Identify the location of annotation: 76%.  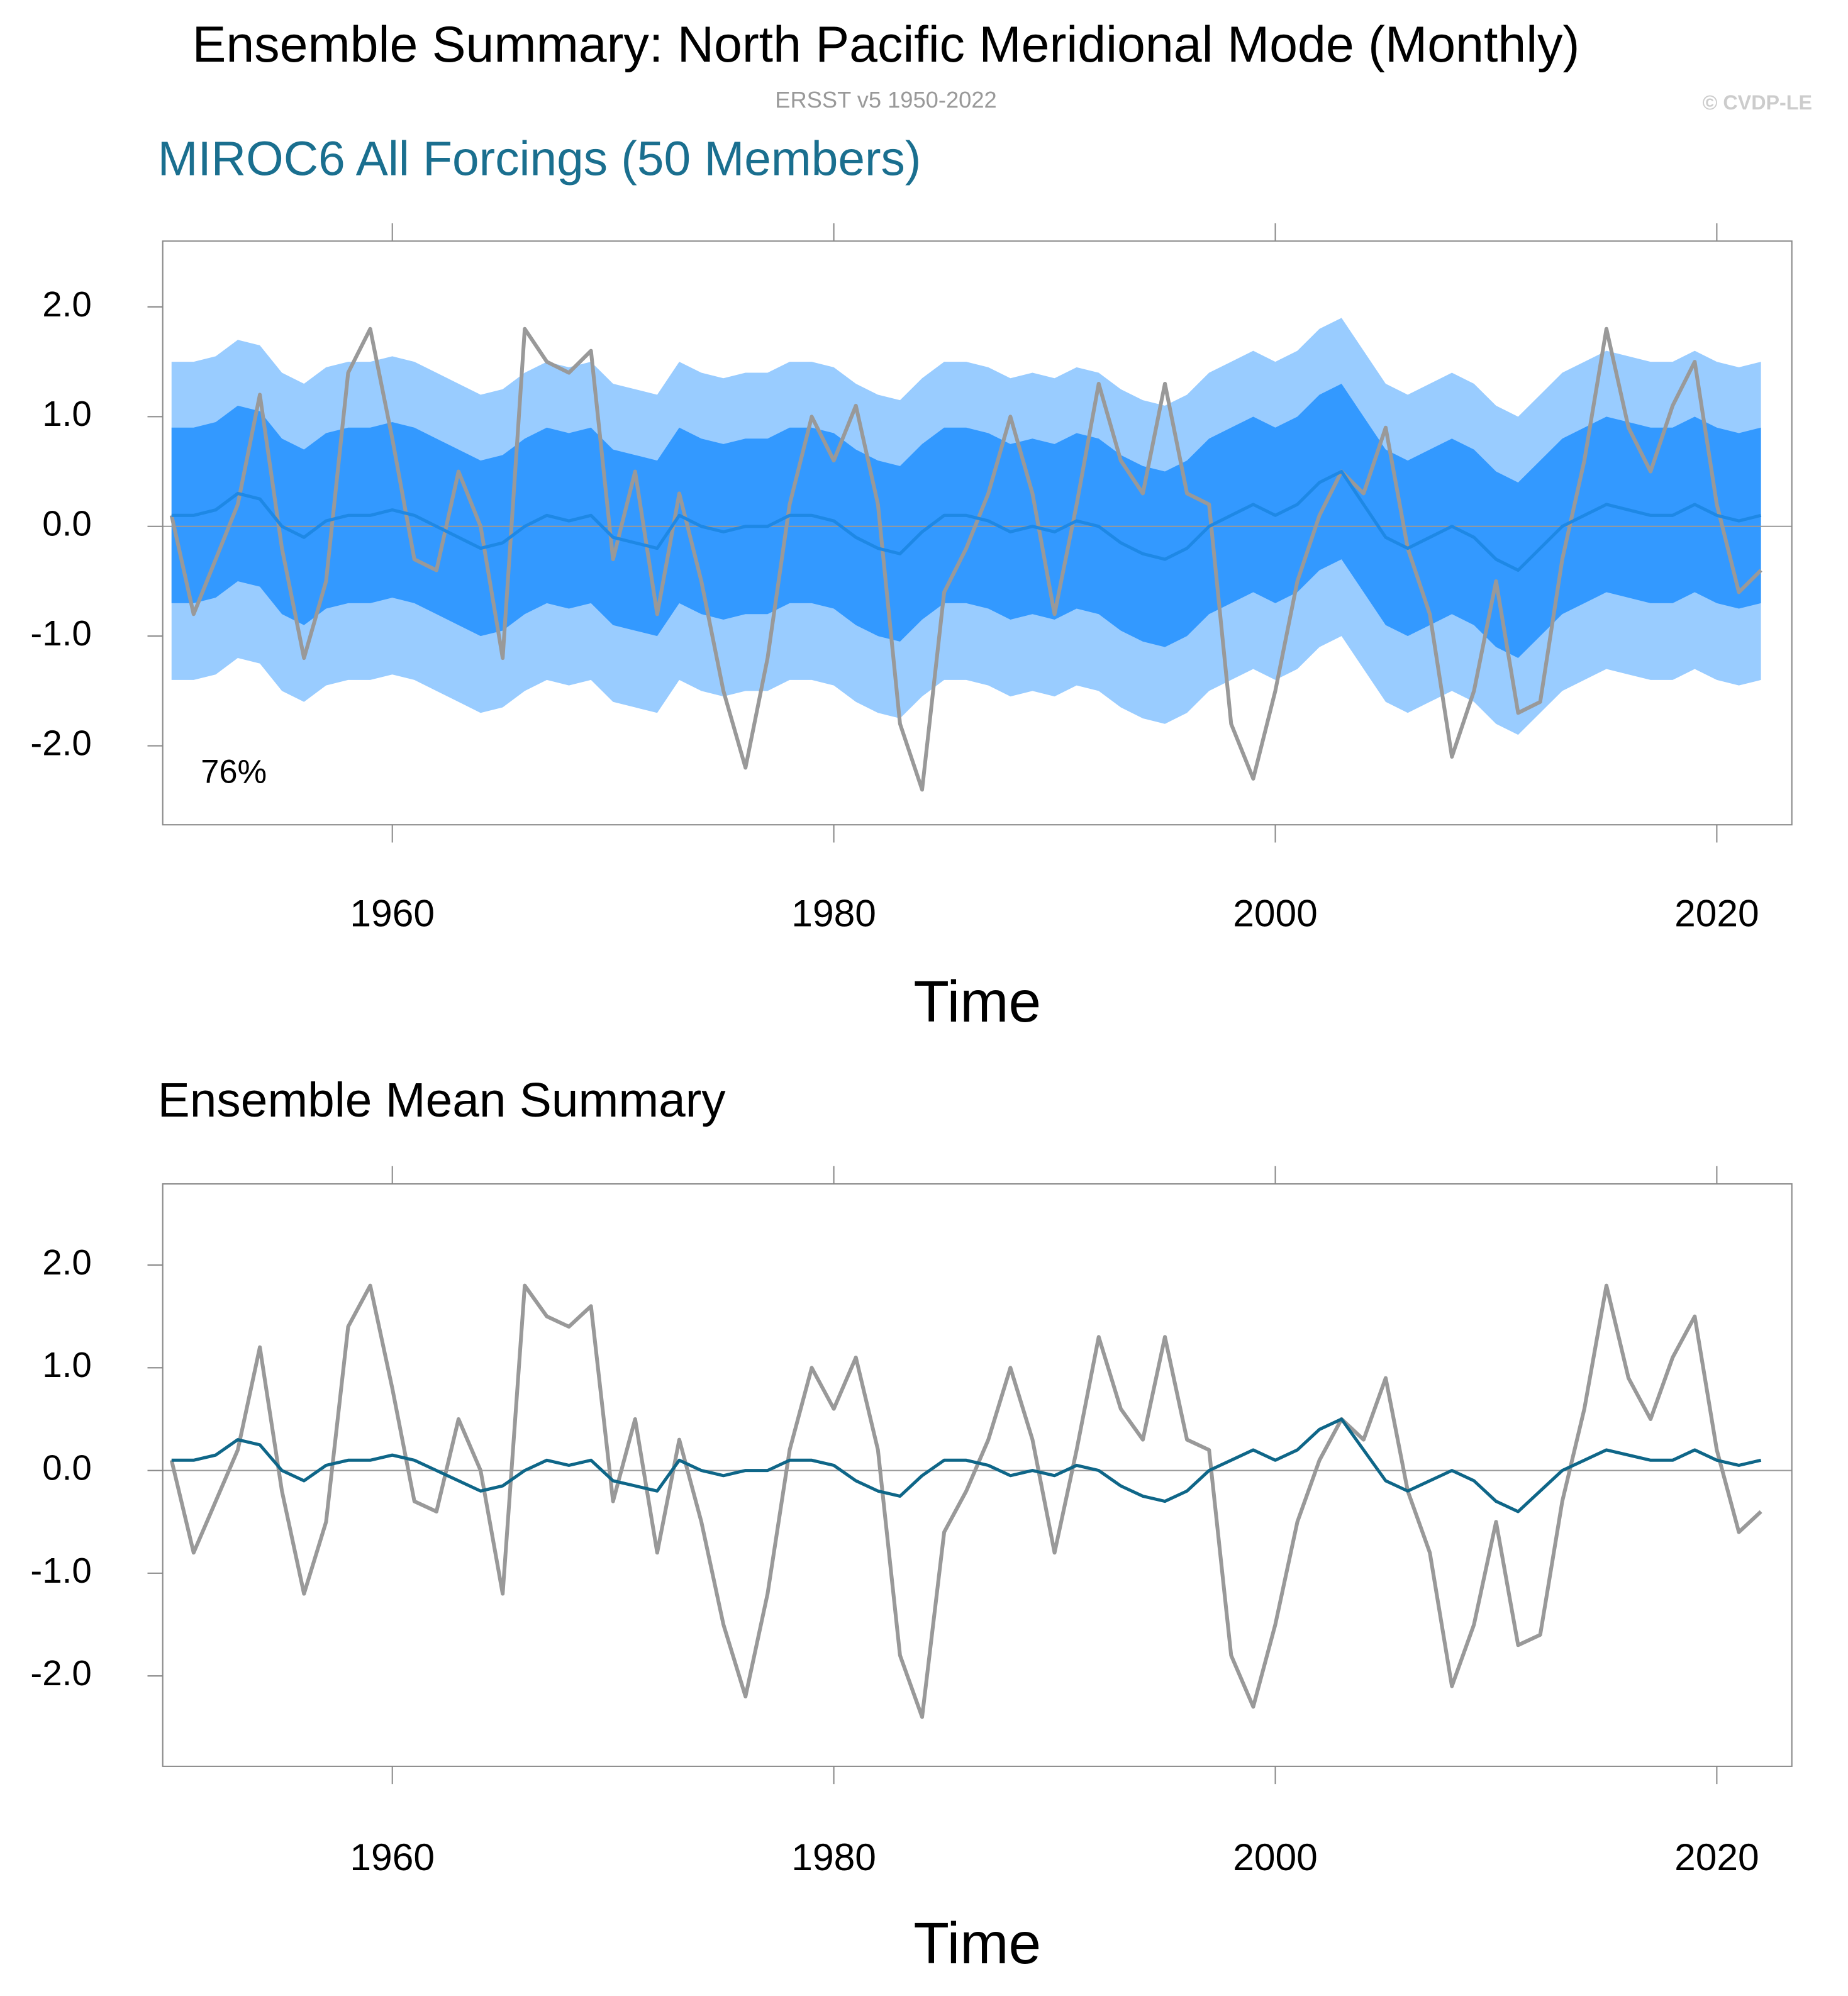
(234, 772).